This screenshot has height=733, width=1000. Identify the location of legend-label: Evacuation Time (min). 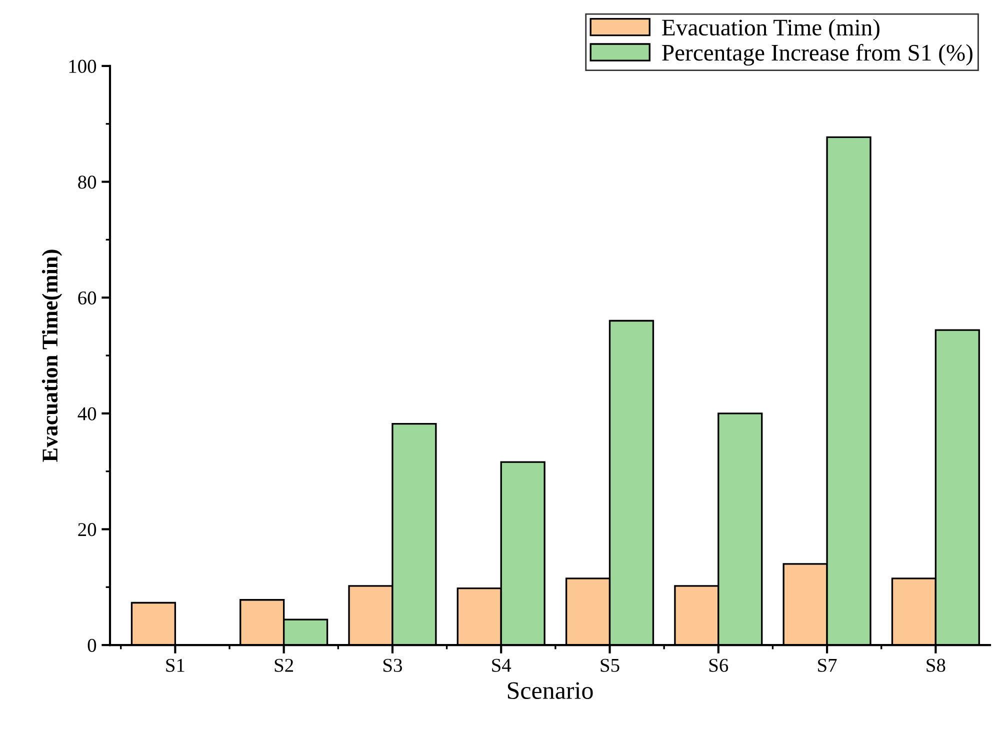
(771, 29).